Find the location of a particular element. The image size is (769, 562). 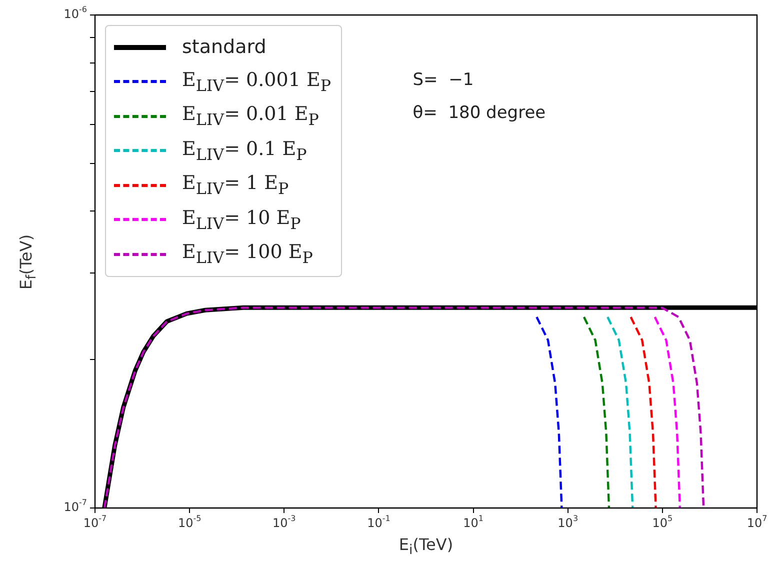

legend-label: E$_{LIV}$= 1 E$_{P}$ is located at coordinates (235, 185).